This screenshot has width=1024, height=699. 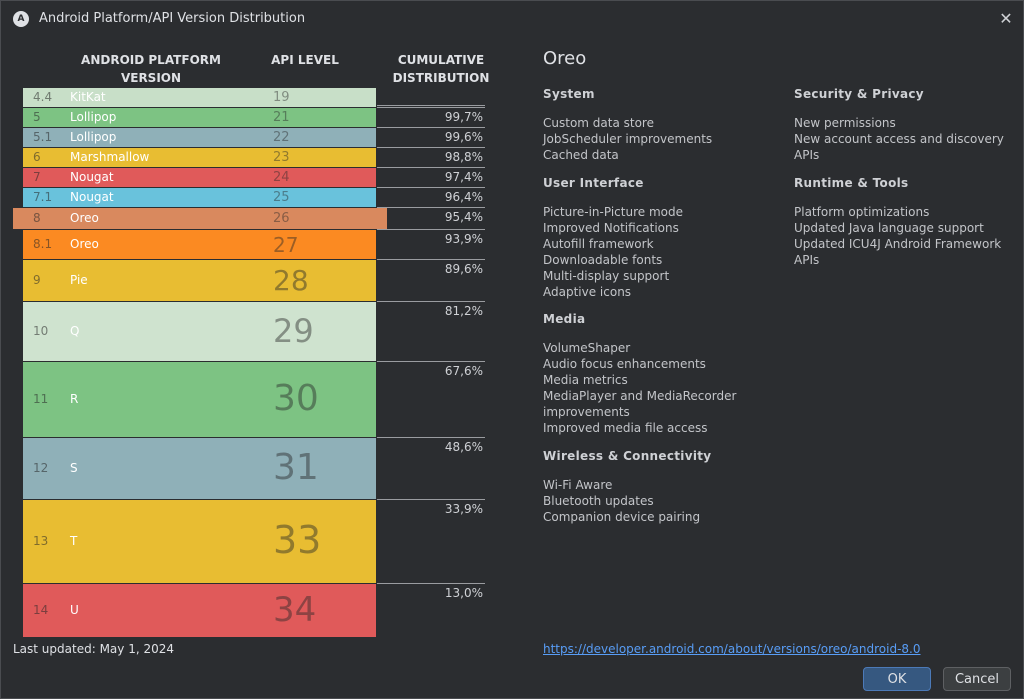 What do you see at coordinates (431, 117) in the screenshot?
I see `cumulative-cell: 99,7%` at bounding box center [431, 117].